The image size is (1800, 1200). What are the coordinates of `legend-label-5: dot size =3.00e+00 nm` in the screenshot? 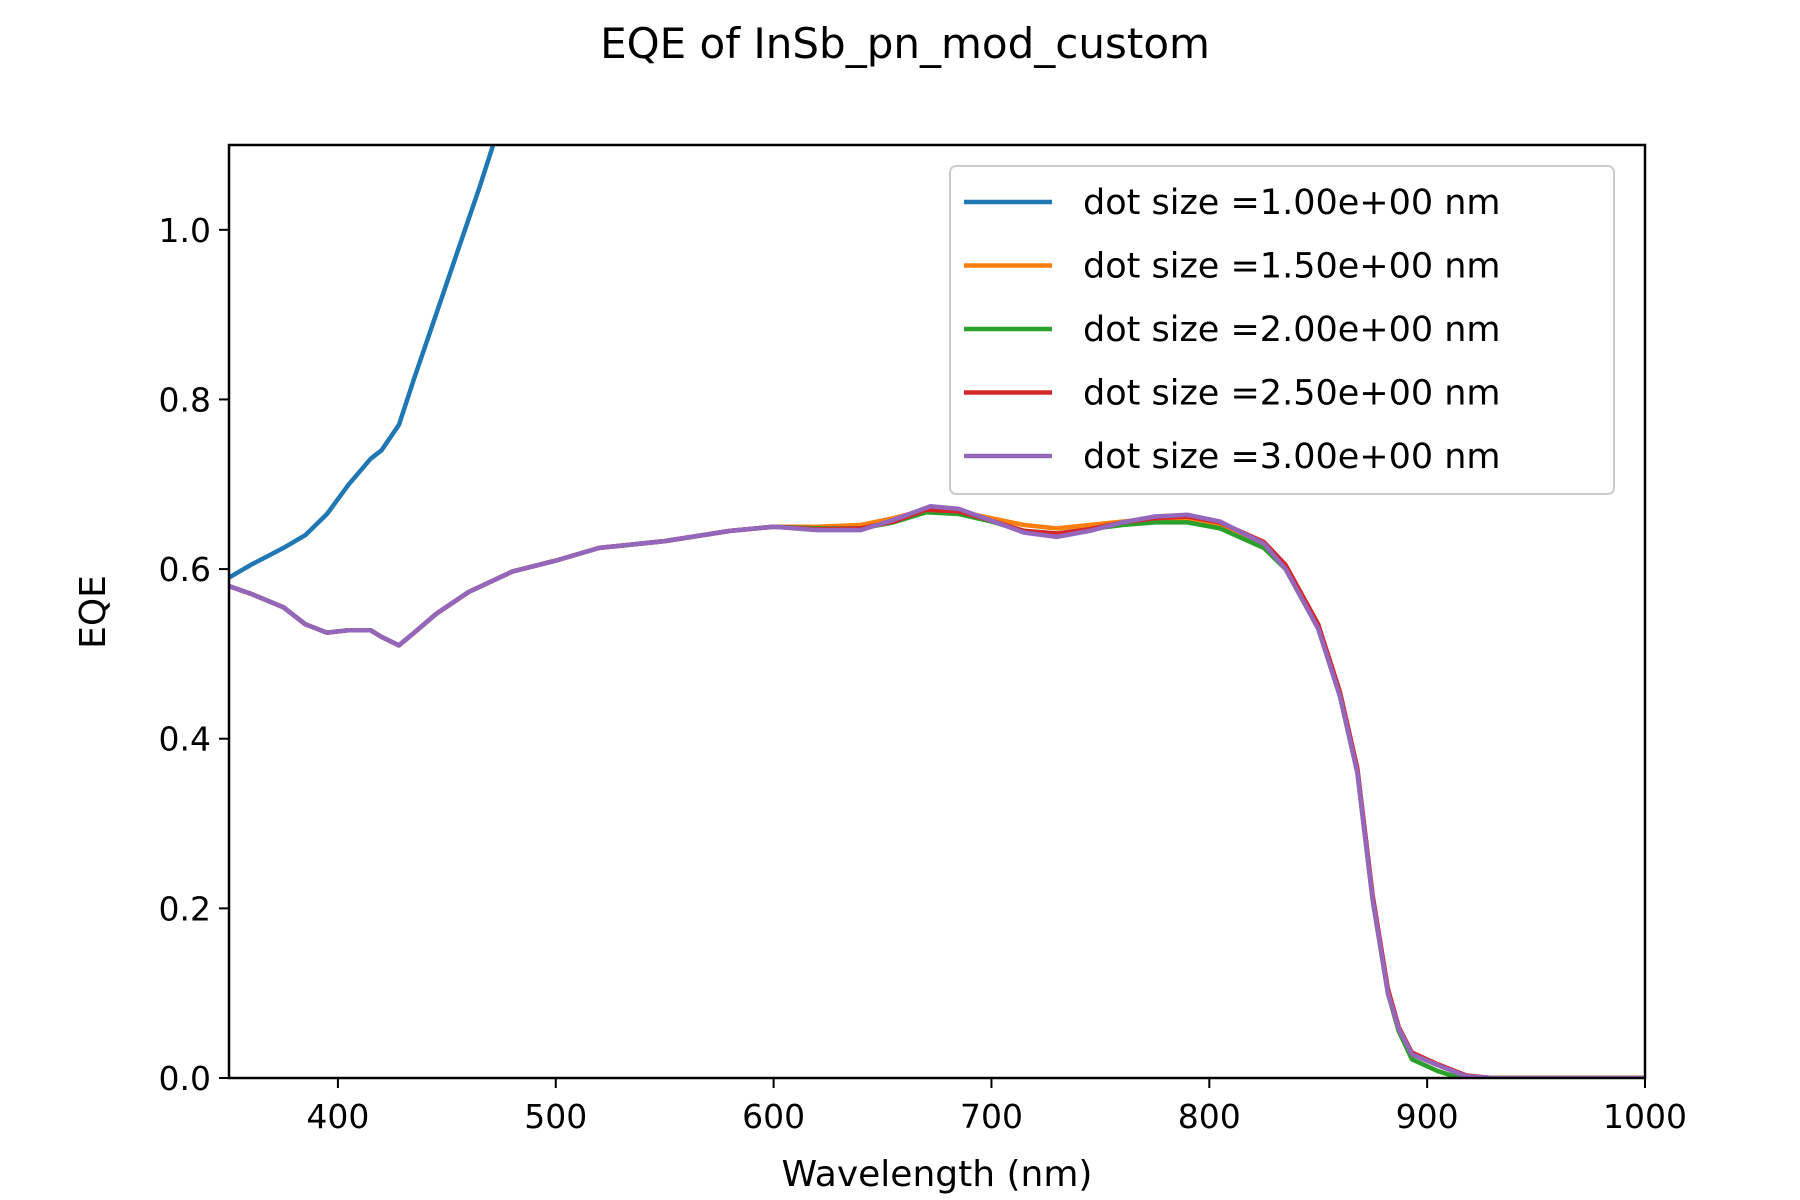 It's located at (1292, 457).